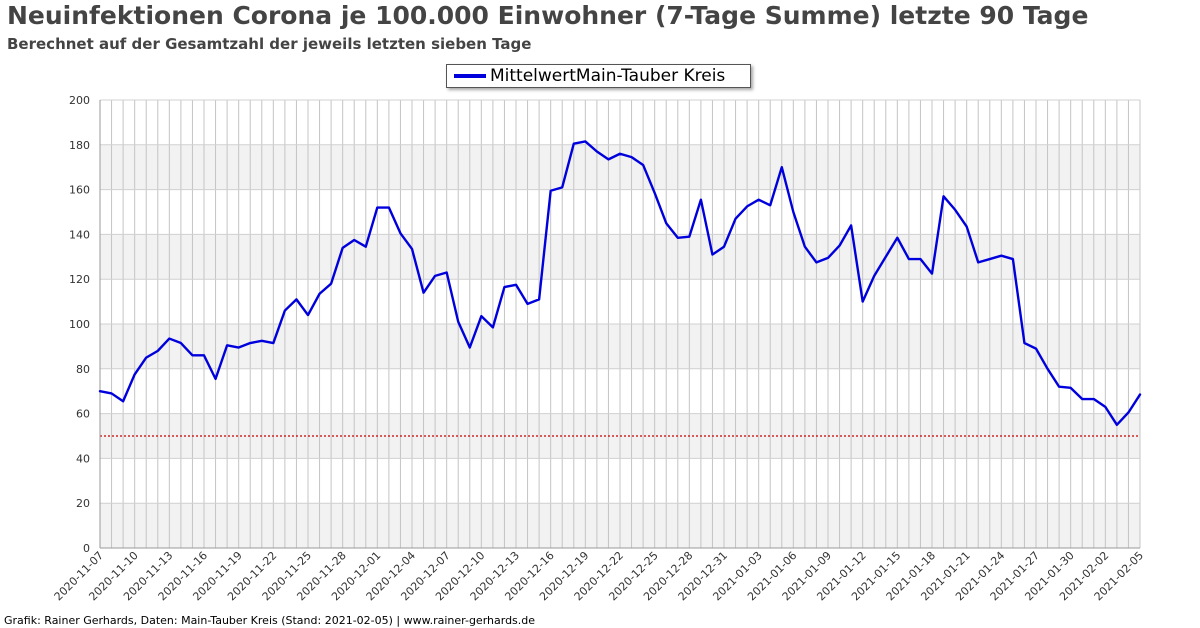 This screenshot has height=628, width=1200. I want to click on y-tick-label: 100, so click(79, 324).